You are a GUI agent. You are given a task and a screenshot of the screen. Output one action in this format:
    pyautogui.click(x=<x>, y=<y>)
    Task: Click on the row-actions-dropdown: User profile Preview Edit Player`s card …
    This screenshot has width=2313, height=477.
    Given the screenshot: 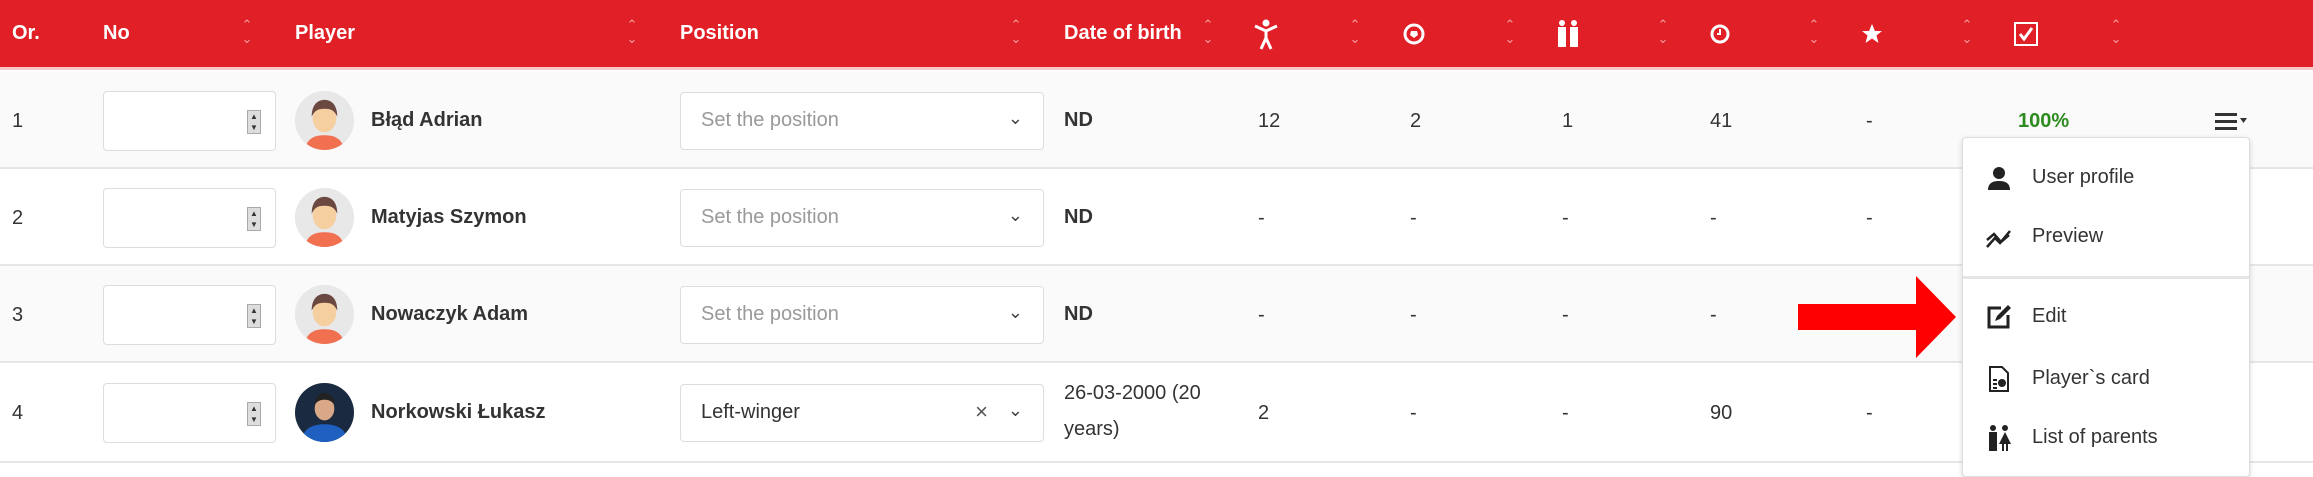 What is the action you would take?
    pyautogui.click(x=2106, y=307)
    